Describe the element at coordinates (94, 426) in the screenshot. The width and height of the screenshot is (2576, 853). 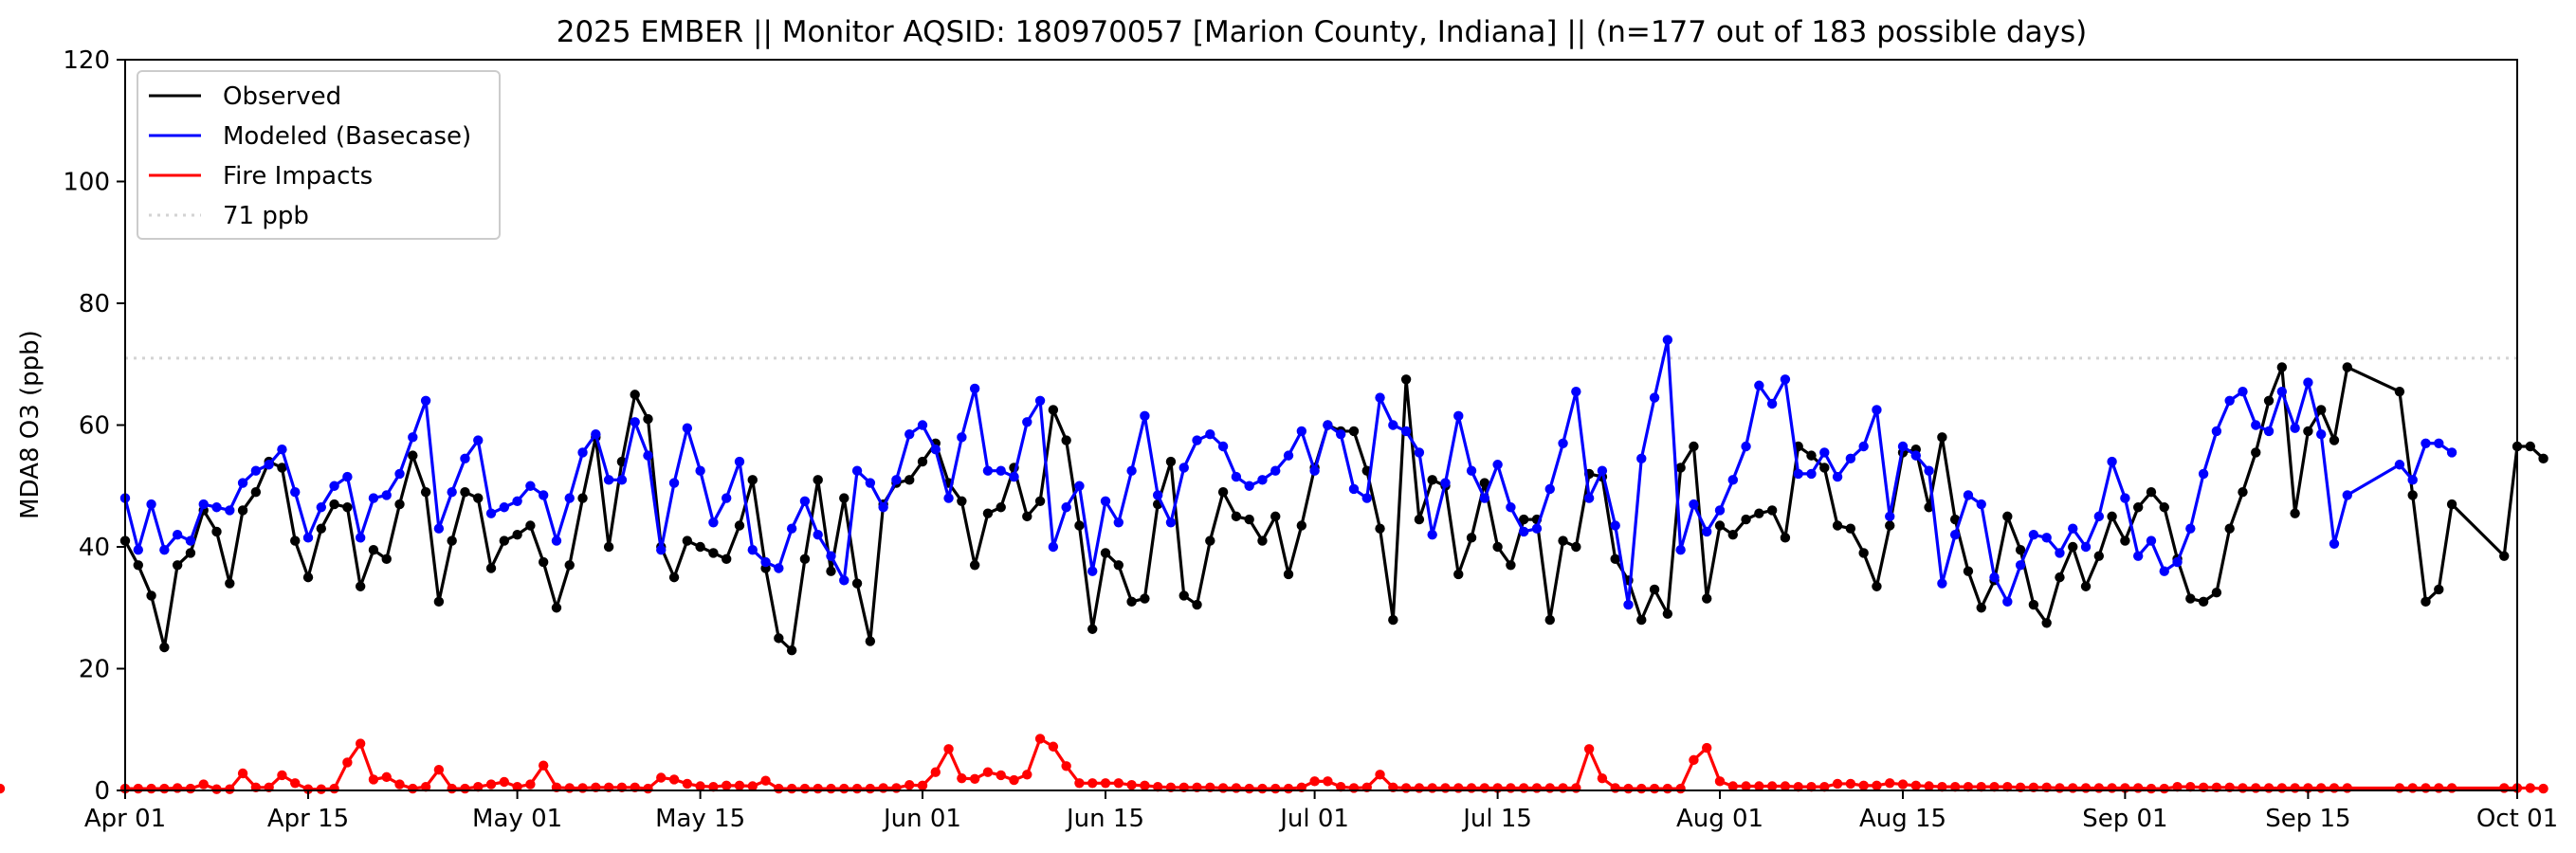
I see `y-tick-label: 60` at that location.